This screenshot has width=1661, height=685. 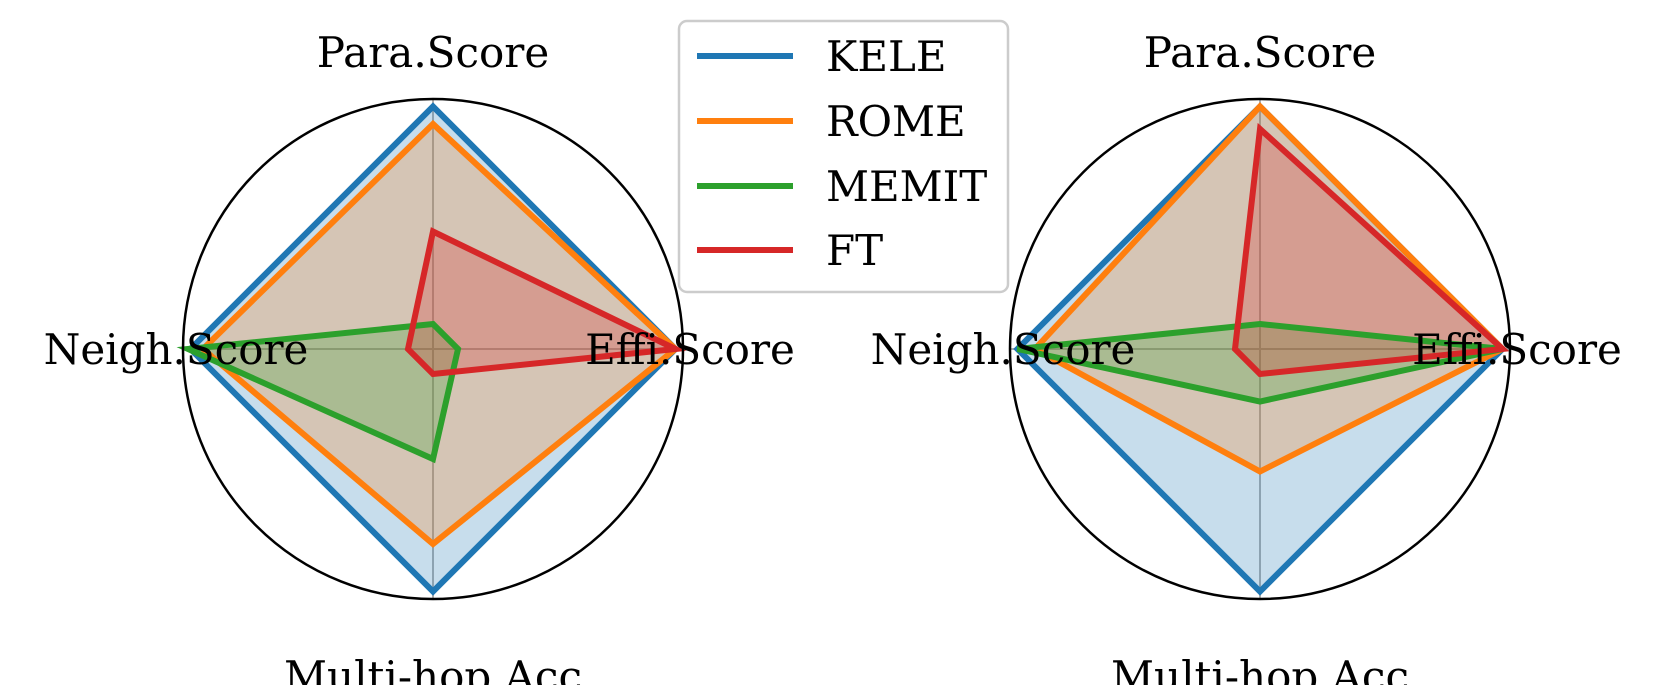 What do you see at coordinates (323, 391) in the screenshot?
I see `series-fill-left-memit` at bounding box center [323, 391].